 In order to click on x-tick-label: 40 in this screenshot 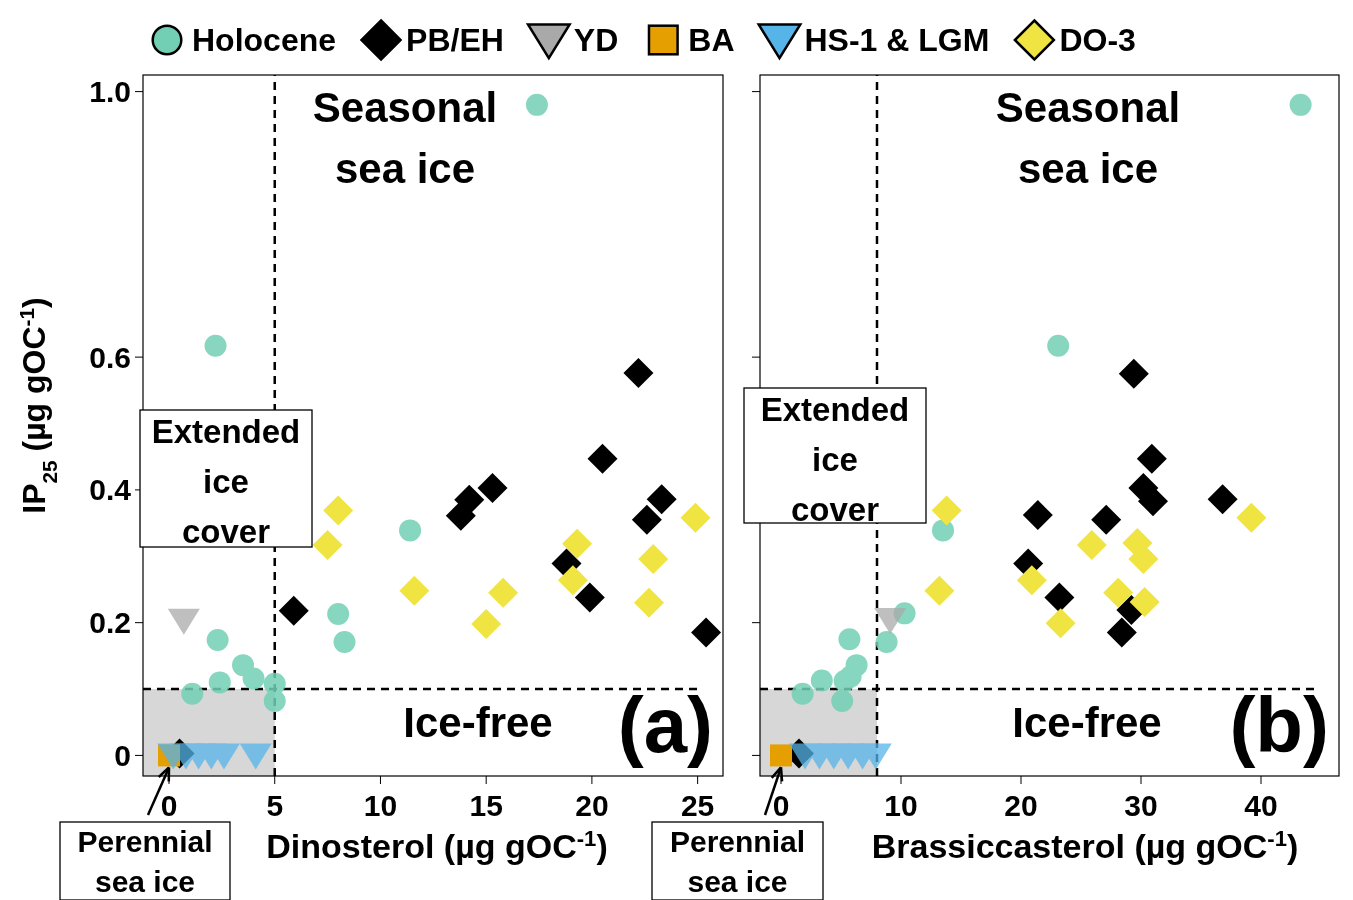, I will do `click(1261, 805)`.